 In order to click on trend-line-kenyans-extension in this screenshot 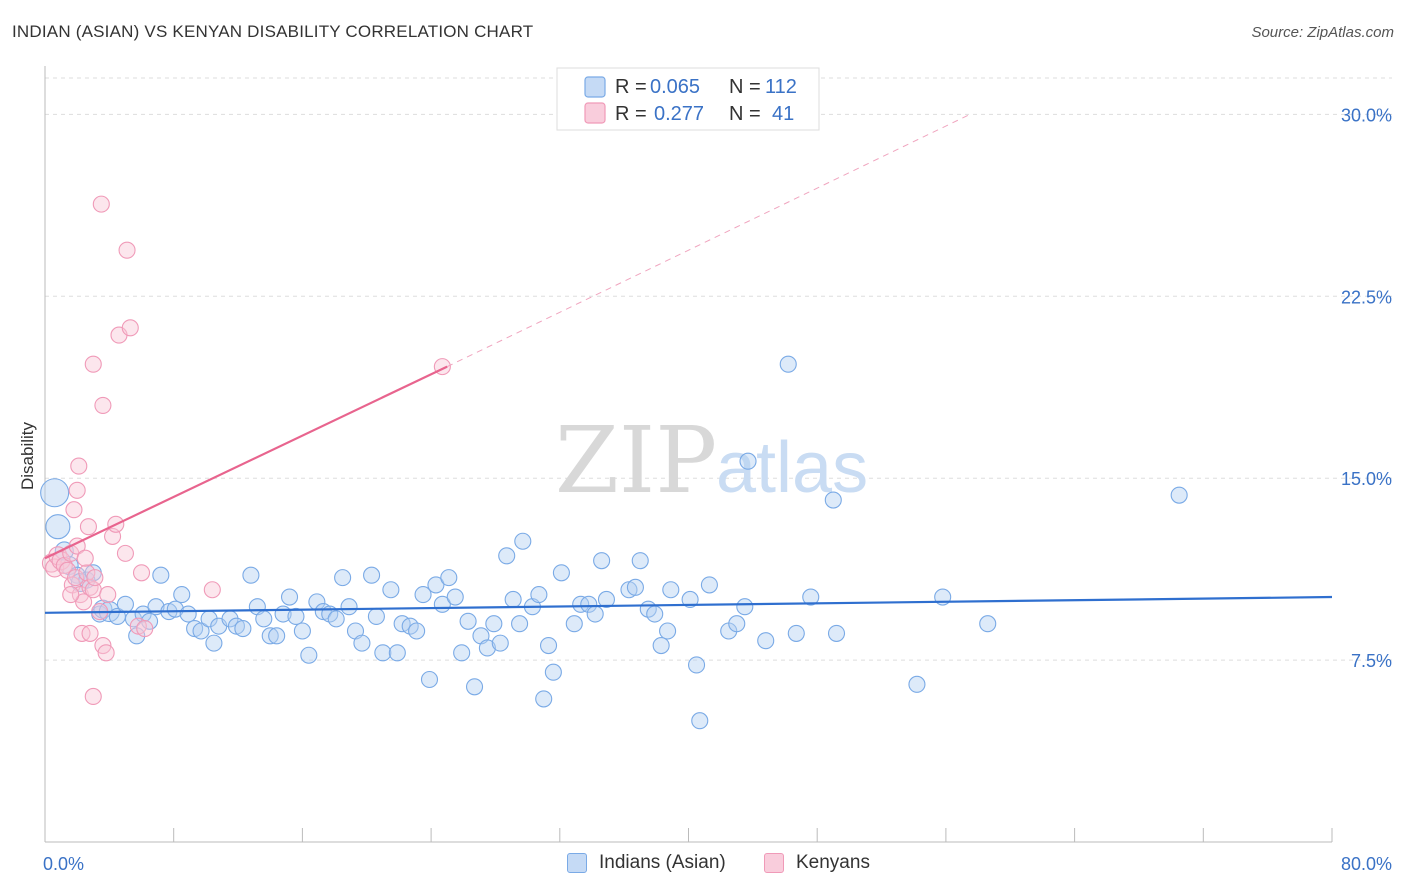, I will do `click(708, 240)`.